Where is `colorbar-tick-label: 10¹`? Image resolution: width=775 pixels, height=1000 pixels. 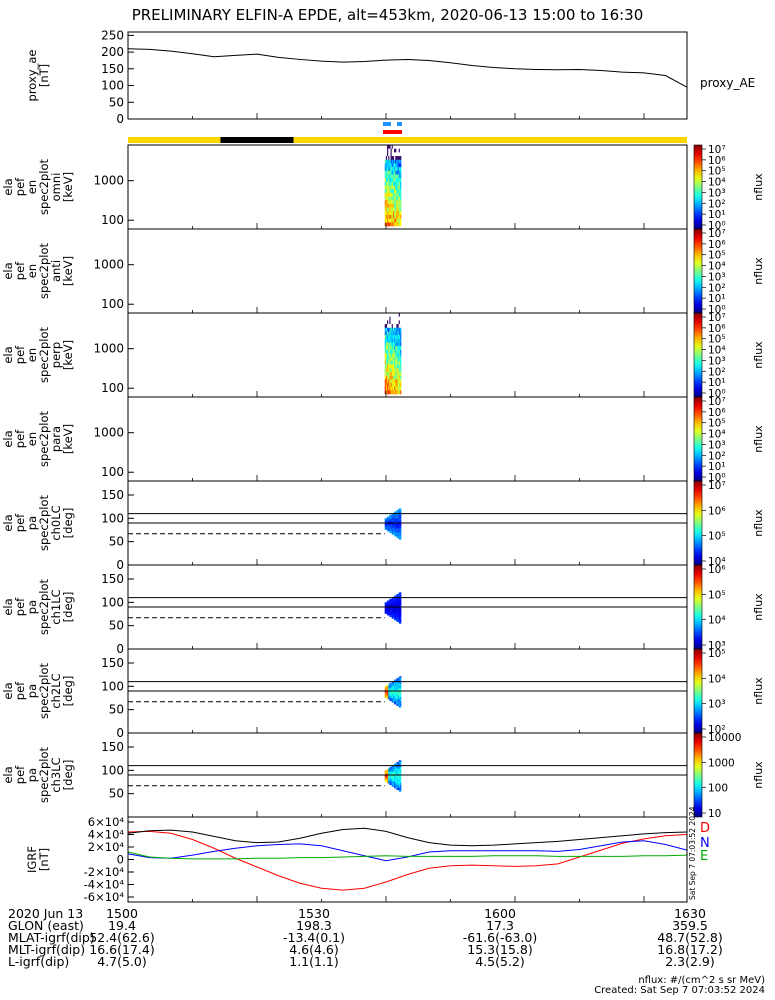 colorbar-tick-label: 10¹ is located at coordinates (717, 383).